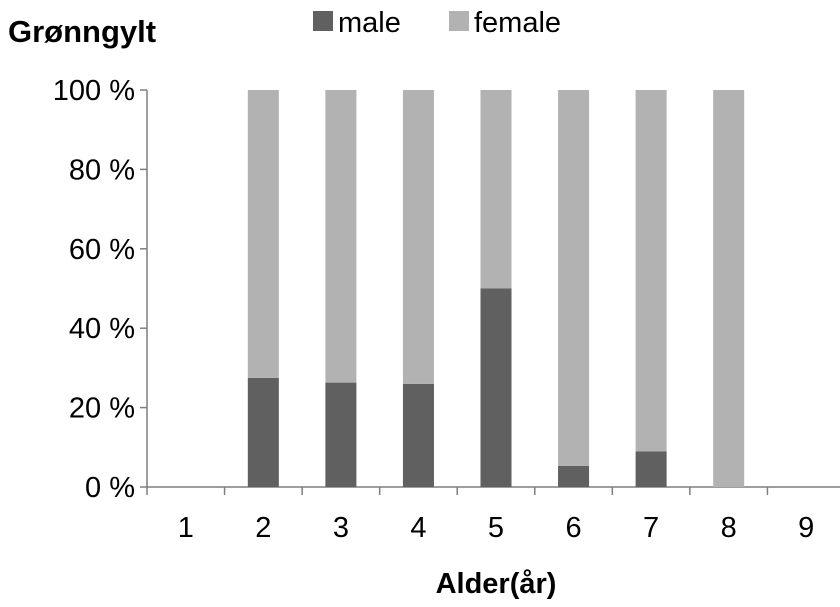 Image resolution: width=840 pixels, height=607 pixels. Describe the element at coordinates (573, 528) in the screenshot. I see `x-tick-label: 6` at that location.